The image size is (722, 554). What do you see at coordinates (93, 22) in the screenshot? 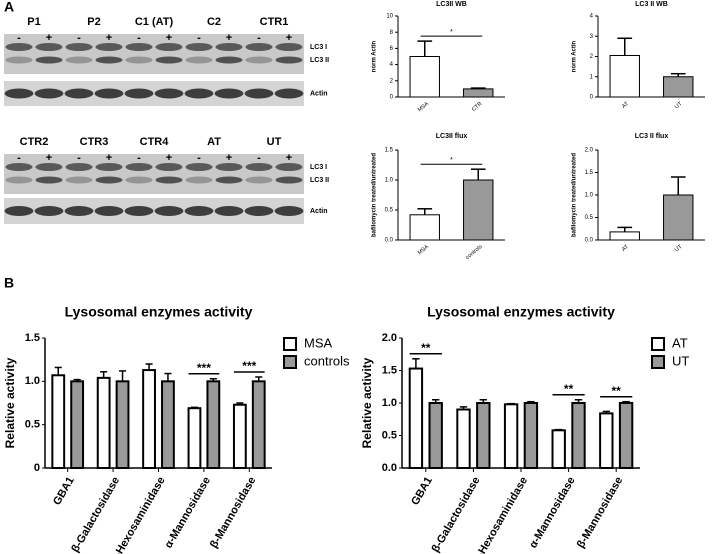
I see `sample-label: P2` at bounding box center [93, 22].